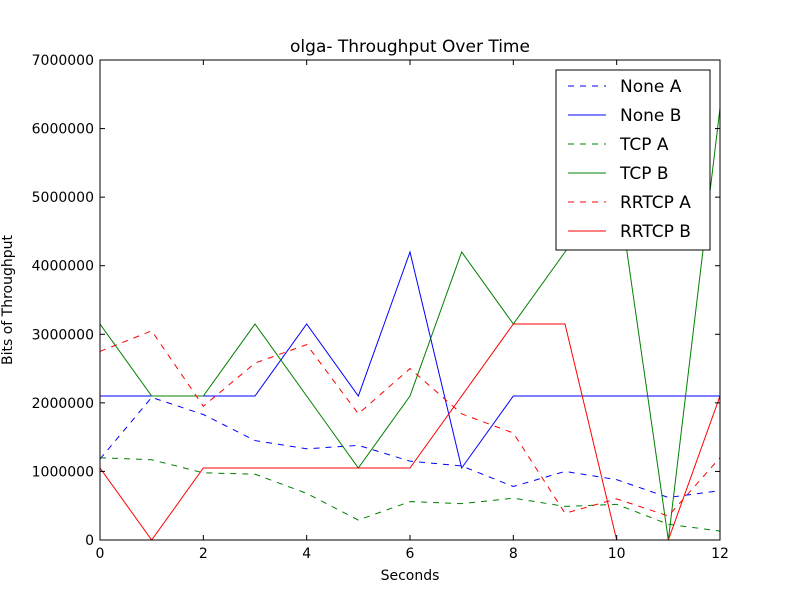  What do you see at coordinates (720, 554) in the screenshot?
I see `x-tick-label: 12` at bounding box center [720, 554].